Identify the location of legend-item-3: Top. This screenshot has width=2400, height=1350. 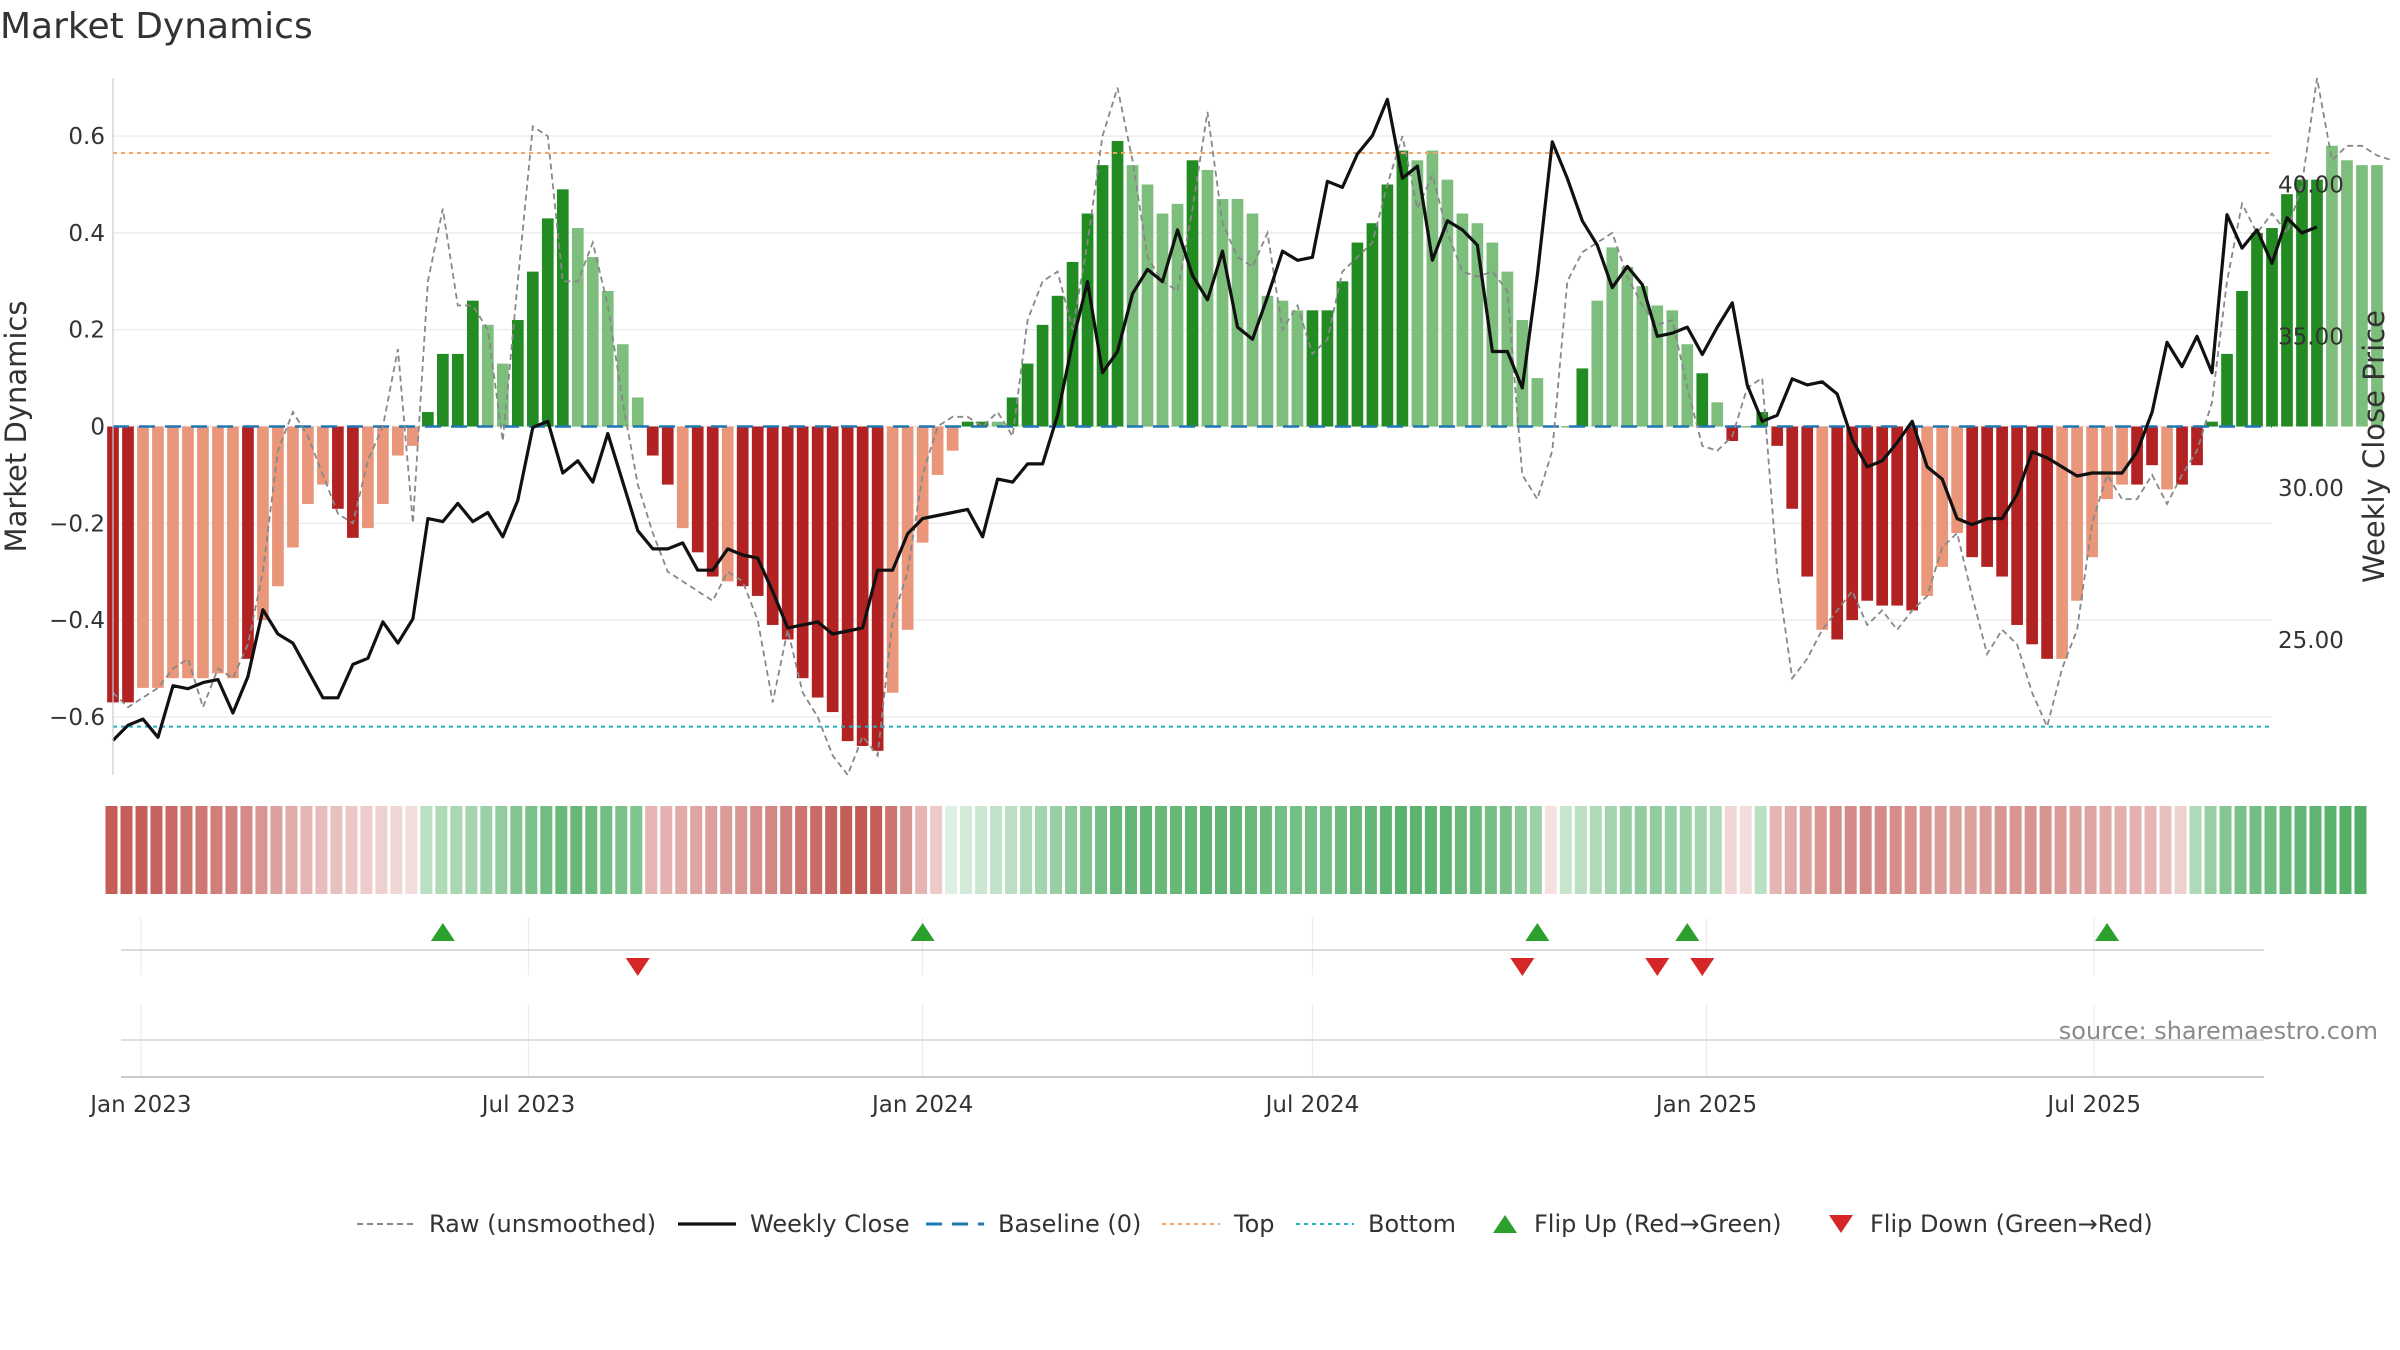
(1218, 1224).